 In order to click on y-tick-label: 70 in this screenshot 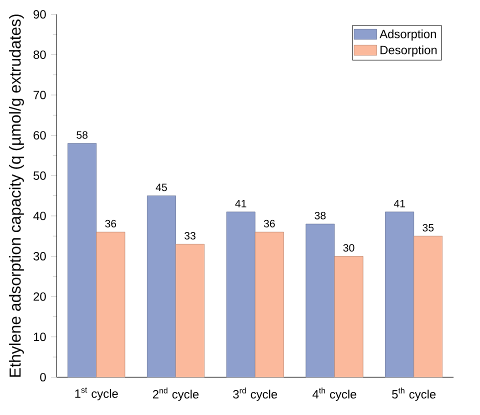, I will do `click(40, 95)`.